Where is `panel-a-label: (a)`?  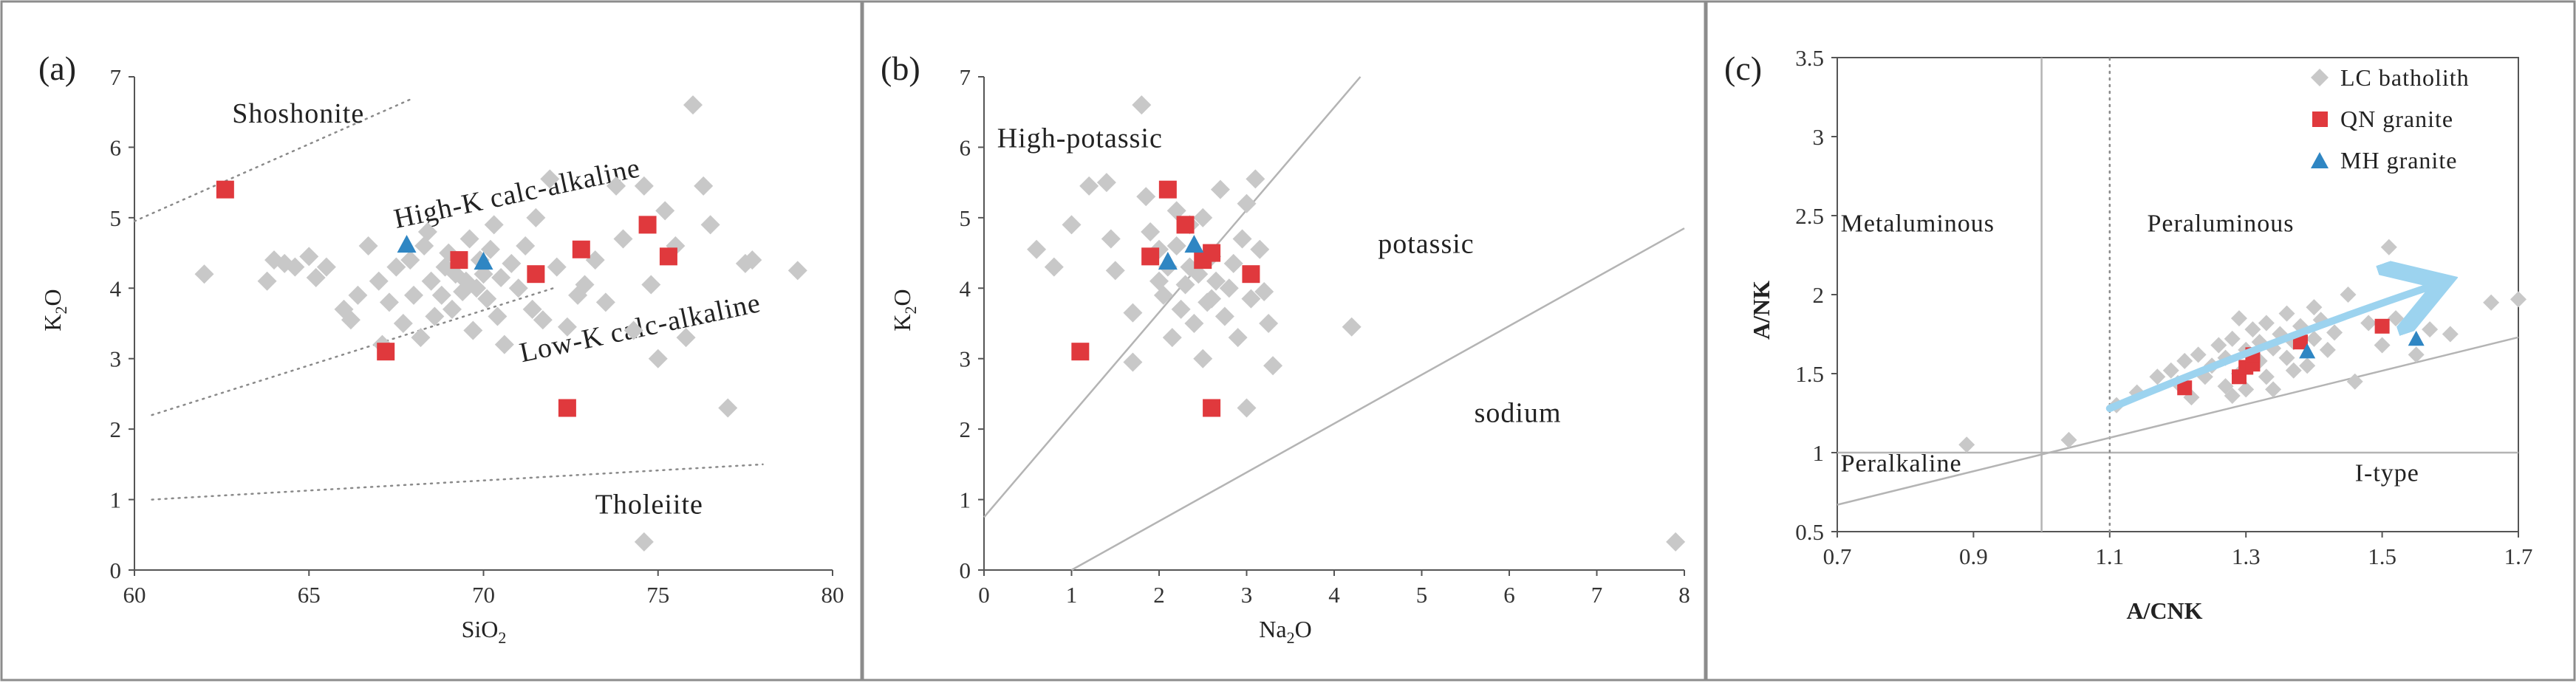 panel-a-label: (a) is located at coordinates (57, 68).